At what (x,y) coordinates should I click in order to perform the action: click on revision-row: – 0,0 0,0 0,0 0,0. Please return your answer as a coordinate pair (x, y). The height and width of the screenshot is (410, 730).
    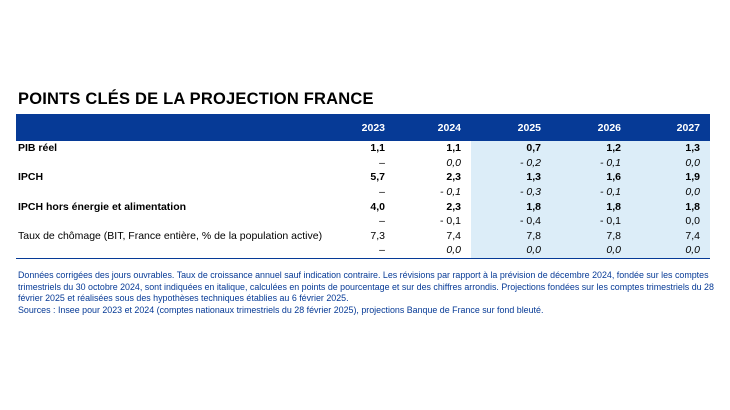
    Looking at the image, I should click on (363, 251).